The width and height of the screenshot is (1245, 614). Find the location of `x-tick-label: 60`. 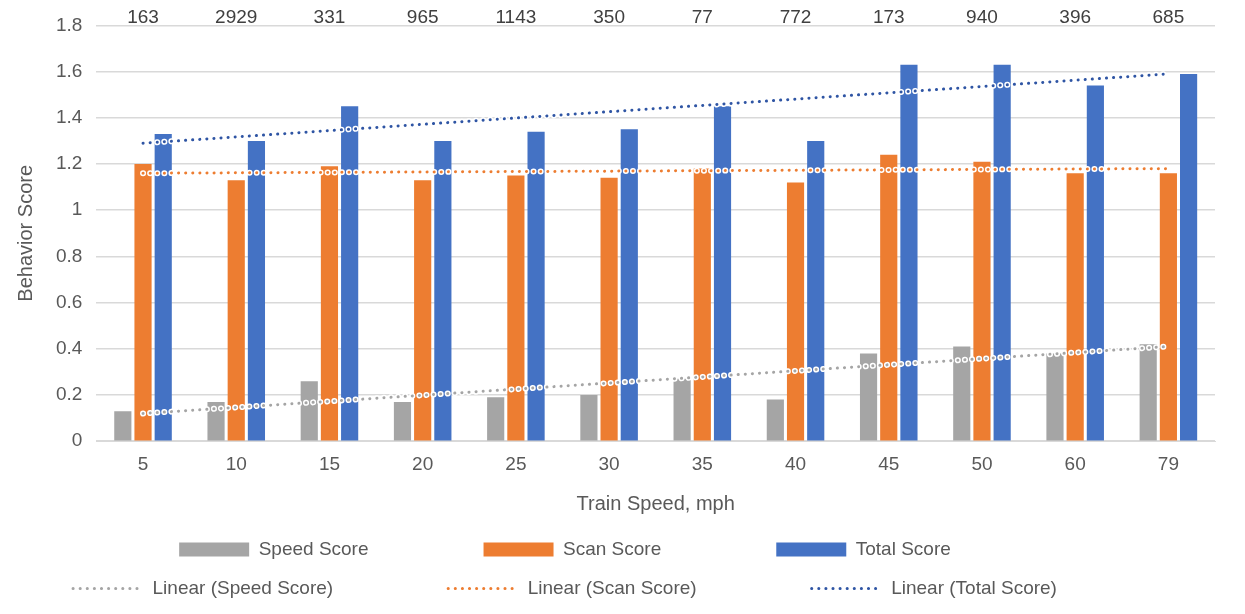

x-tick-label: 60 is located at coordinates (1075, 463).